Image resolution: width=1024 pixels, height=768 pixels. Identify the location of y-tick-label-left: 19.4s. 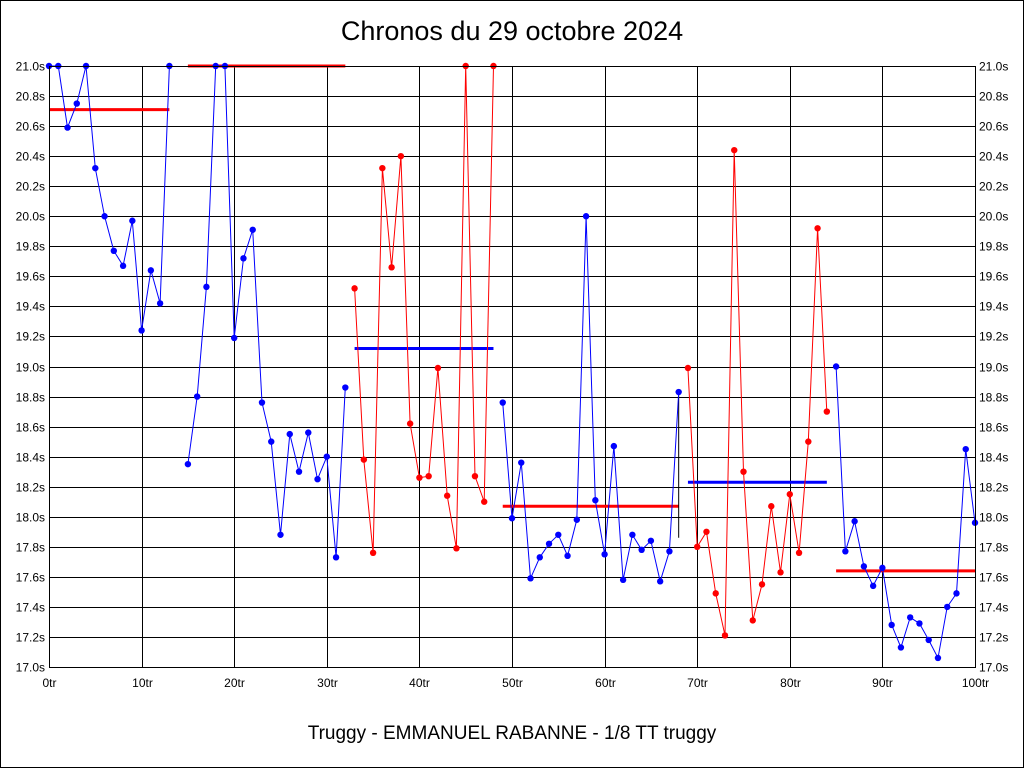
(30, 307).